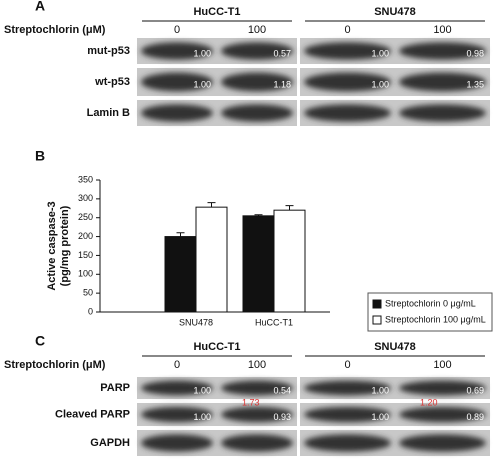 The image size is (500, 460). Describe the element at coordinates (475, 417) in the screenshot. I see `fold-value: 0.89` at that location.